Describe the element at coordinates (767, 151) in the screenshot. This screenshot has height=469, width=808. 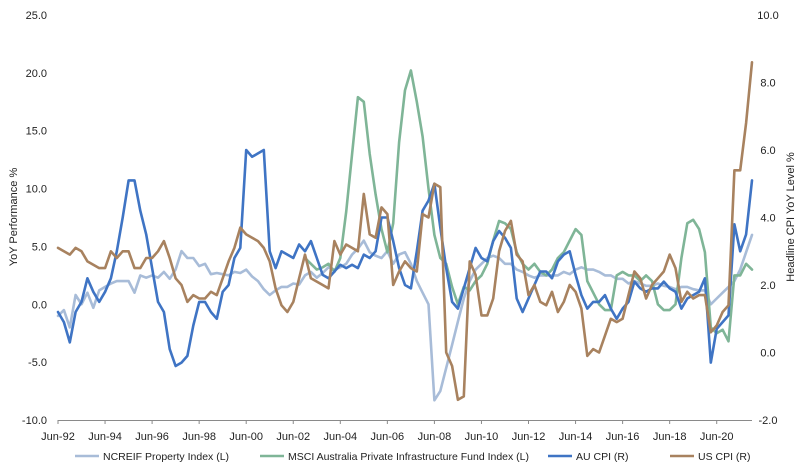
I see `y-right-tick-label: 6.0` at that location.